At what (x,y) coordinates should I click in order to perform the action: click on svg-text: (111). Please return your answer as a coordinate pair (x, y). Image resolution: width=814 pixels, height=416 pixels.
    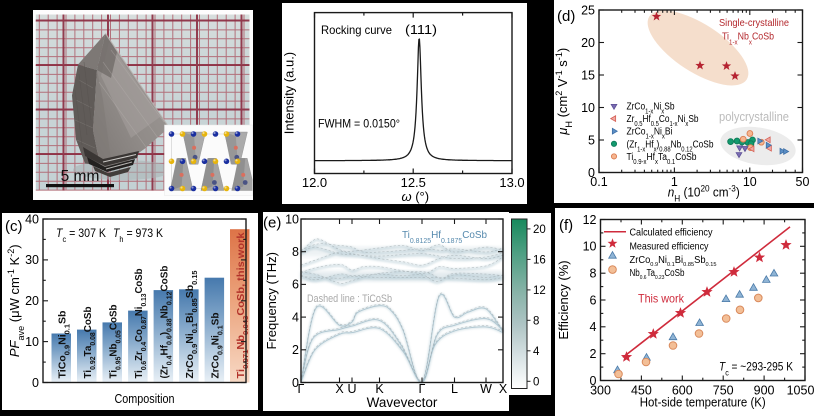
    Looking at the image, I should click on (421, 30).